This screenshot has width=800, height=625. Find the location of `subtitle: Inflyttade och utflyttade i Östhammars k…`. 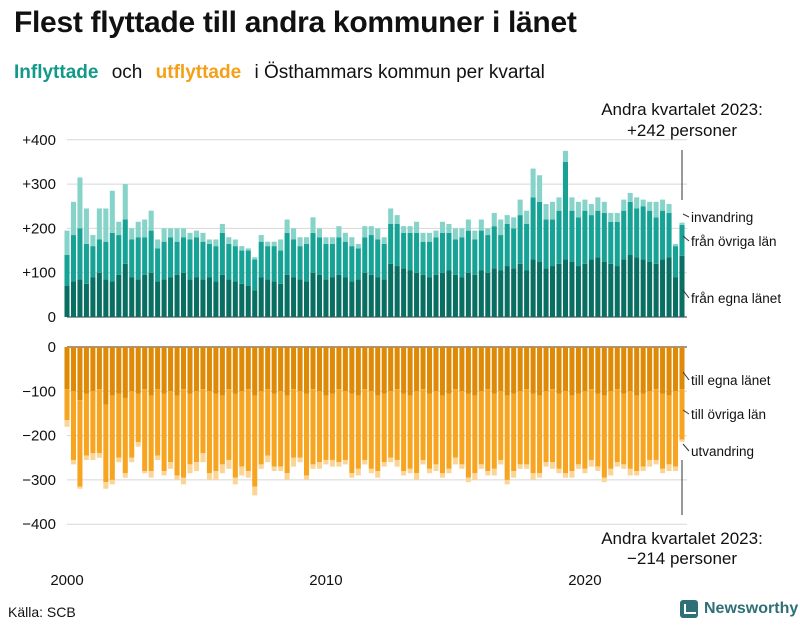

subtitle: Inflyttade och utflyttade i Östhammars k… is located at coordinates (279, 73).